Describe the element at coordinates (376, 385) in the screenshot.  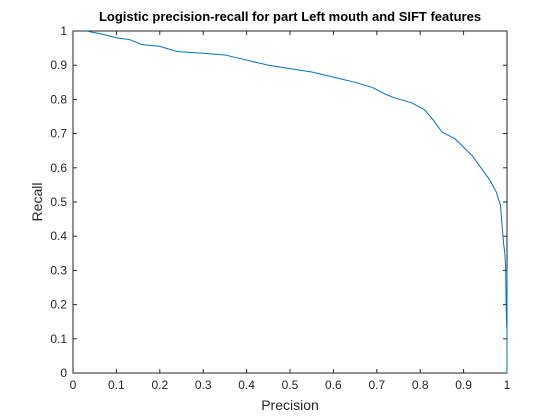
I see `x-tick-label: 0.7` at that location.